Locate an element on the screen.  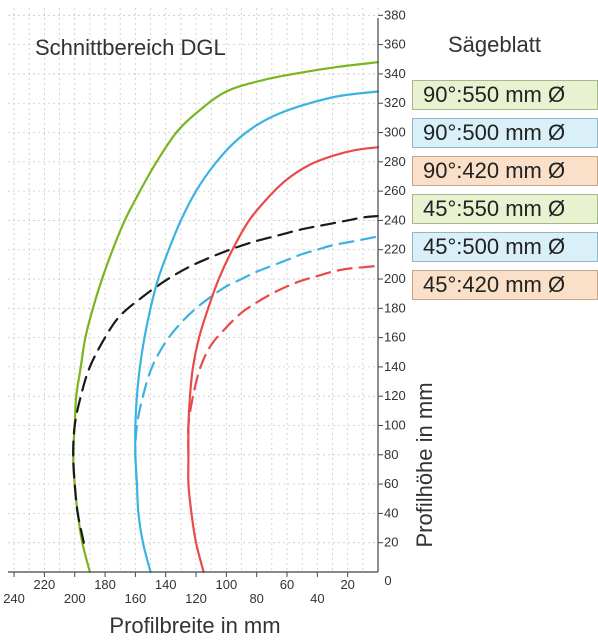
x-tick-label: 180 is located at coordinates (105, 584).